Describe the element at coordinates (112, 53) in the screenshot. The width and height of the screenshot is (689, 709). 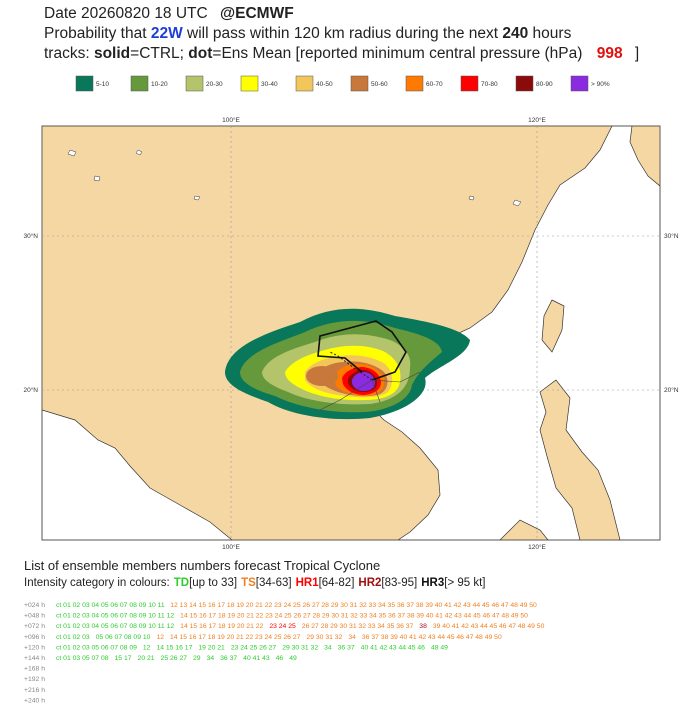
I see `text: solid` at that location.